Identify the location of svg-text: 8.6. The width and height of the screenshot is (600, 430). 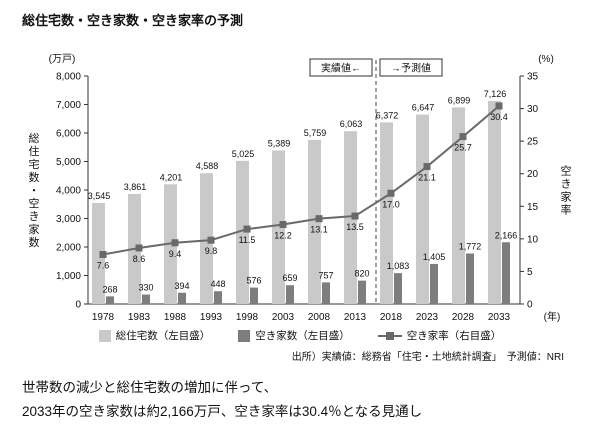
(139, 259).